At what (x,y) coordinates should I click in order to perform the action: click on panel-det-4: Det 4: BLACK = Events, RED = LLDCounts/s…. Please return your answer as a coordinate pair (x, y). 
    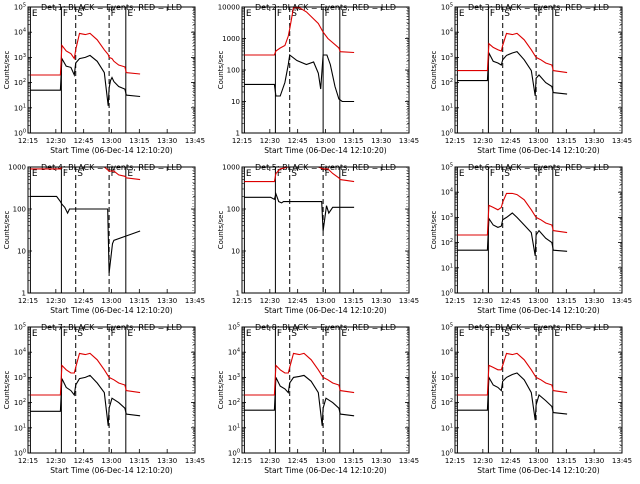
    Looking at the image, I should click on (104, 239).